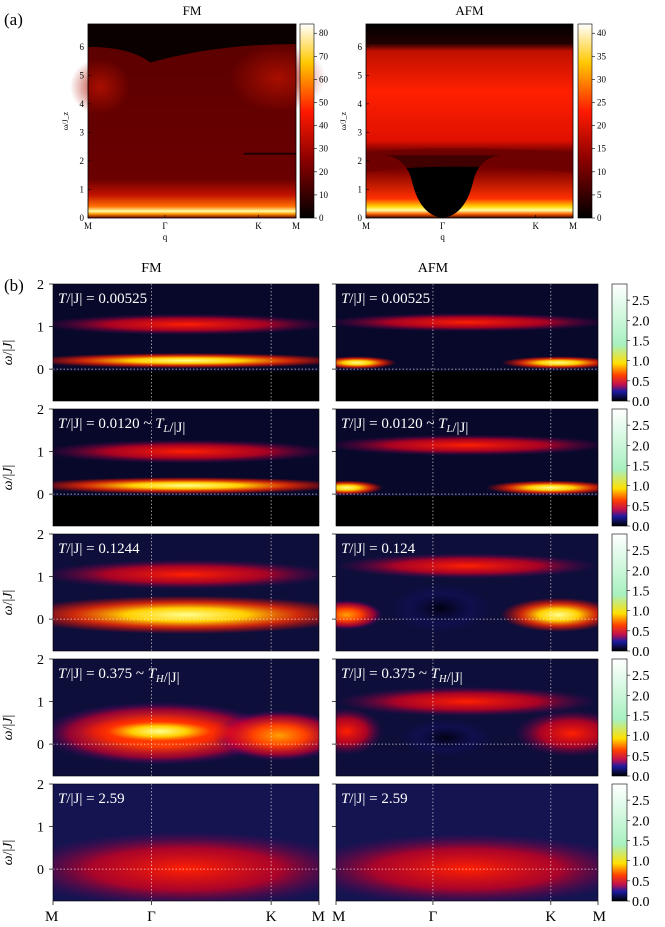 Image resolution: width=665 pixels, height=927 pixels. I want to click on afm-a-dark-band, so click(469, 160).